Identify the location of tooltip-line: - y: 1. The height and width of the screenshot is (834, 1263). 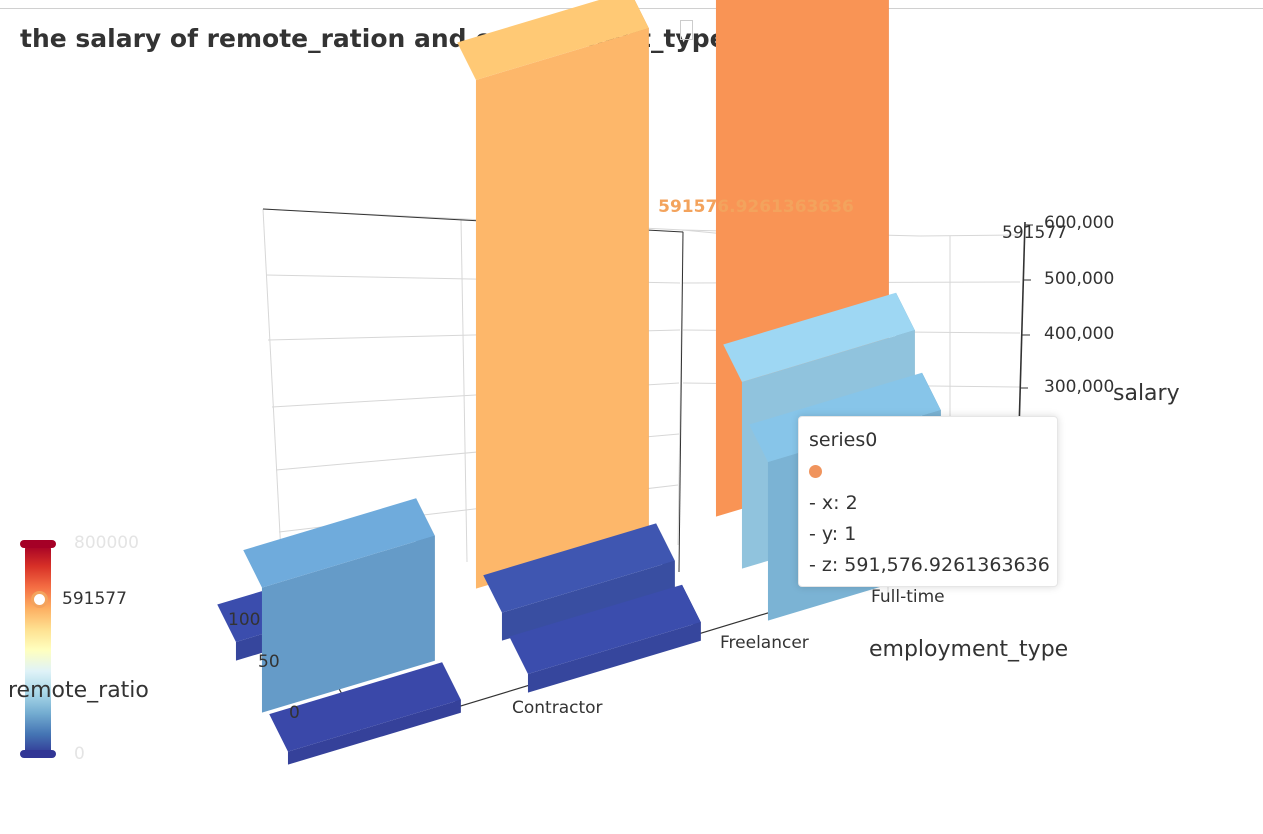
(833, 534).